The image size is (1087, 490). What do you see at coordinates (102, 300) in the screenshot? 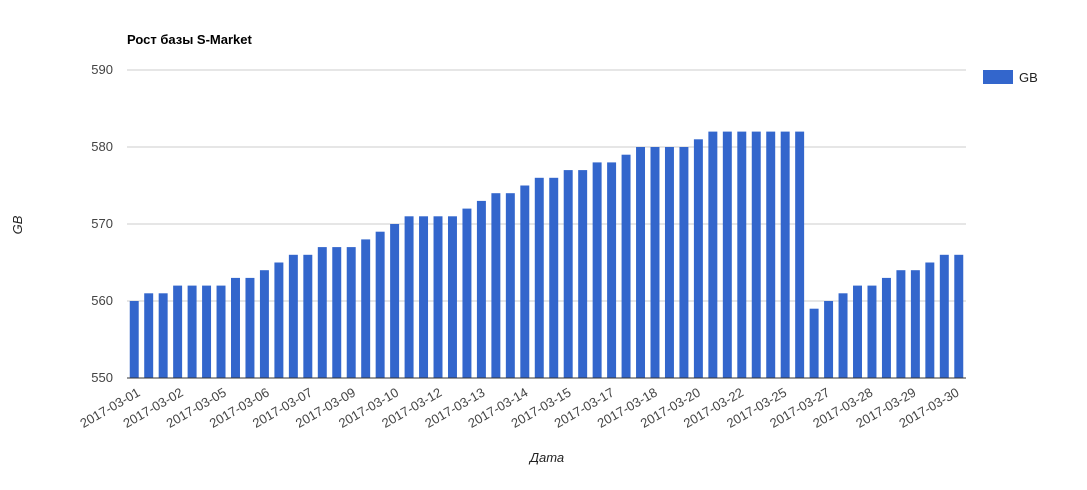
I see `y-tick-label: 560` at bounding box center [102, 300].